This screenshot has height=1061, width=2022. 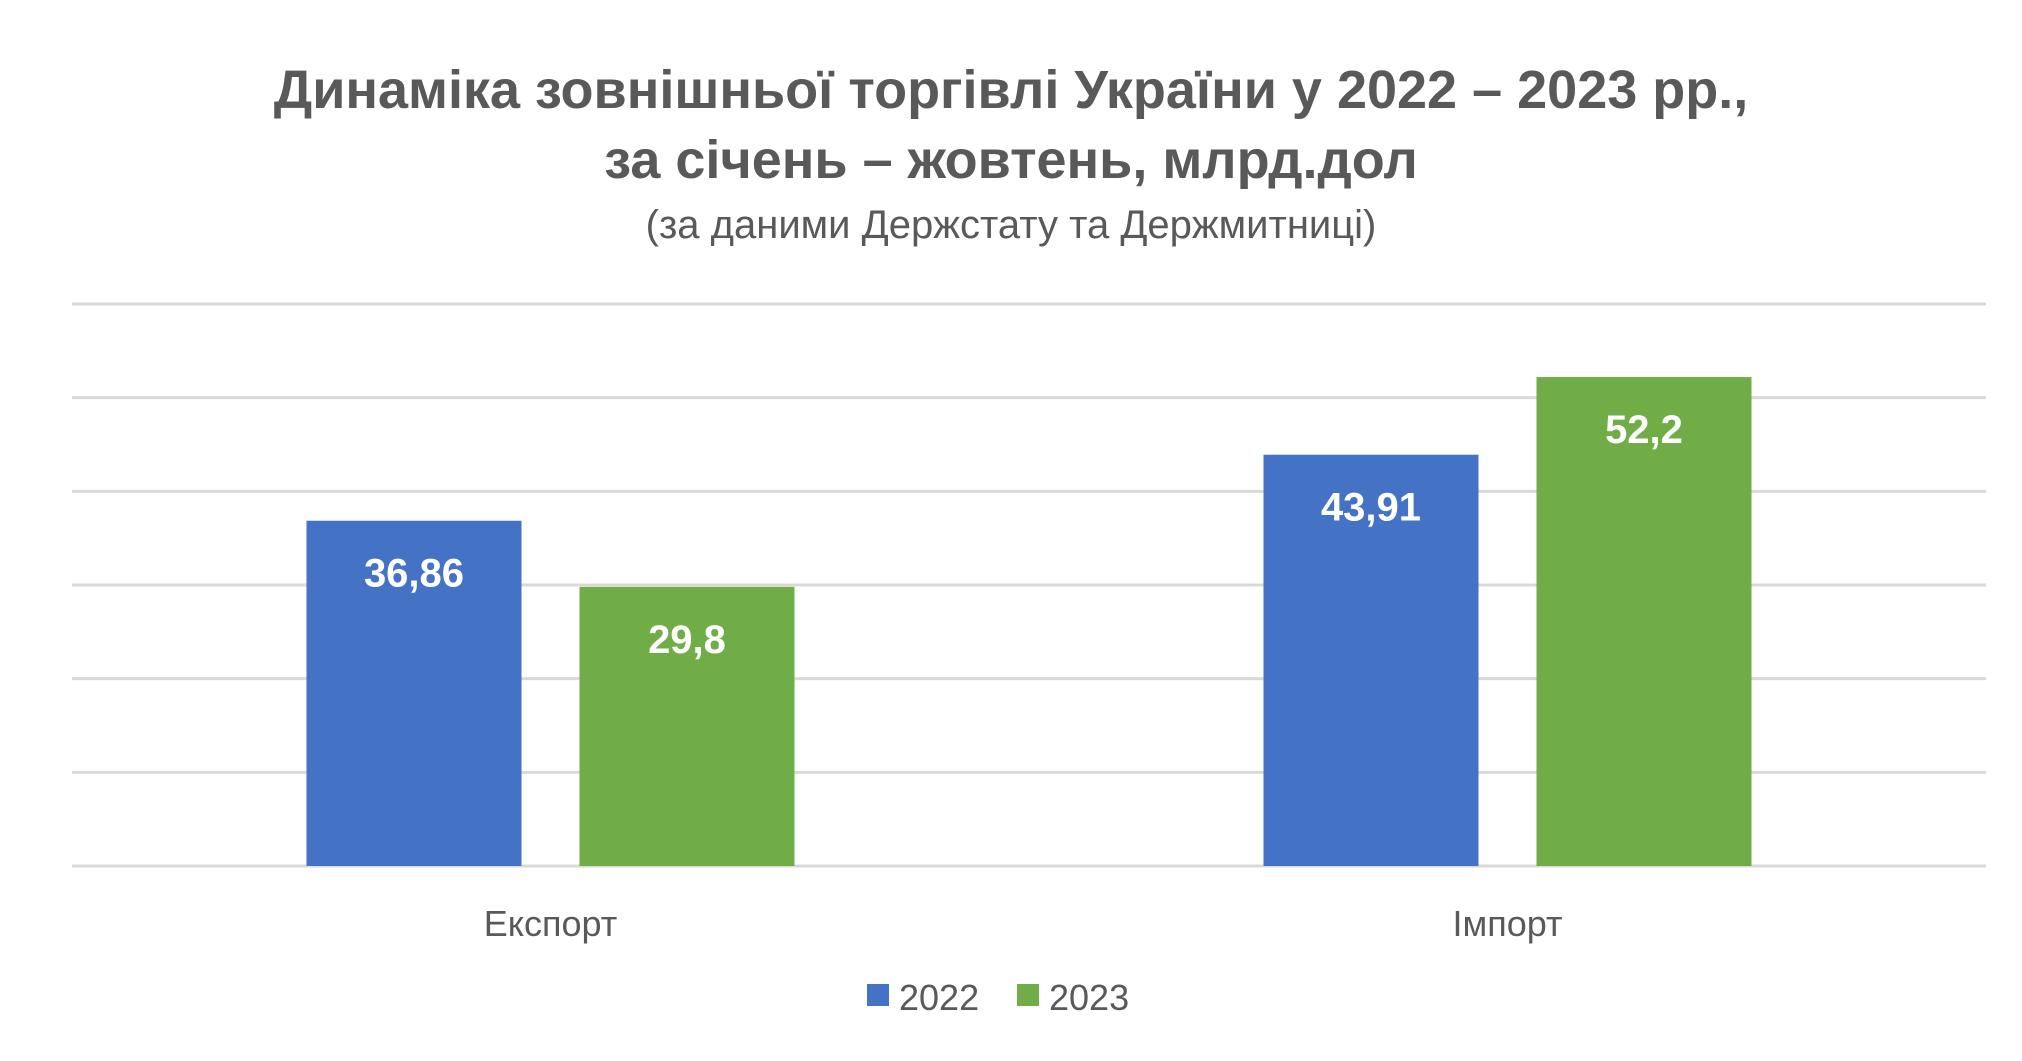 What do you see at coordinates (1508, 923) in the screenshot?
I see `category-label-1: Імпорт` at bounding box center [1508, 923].